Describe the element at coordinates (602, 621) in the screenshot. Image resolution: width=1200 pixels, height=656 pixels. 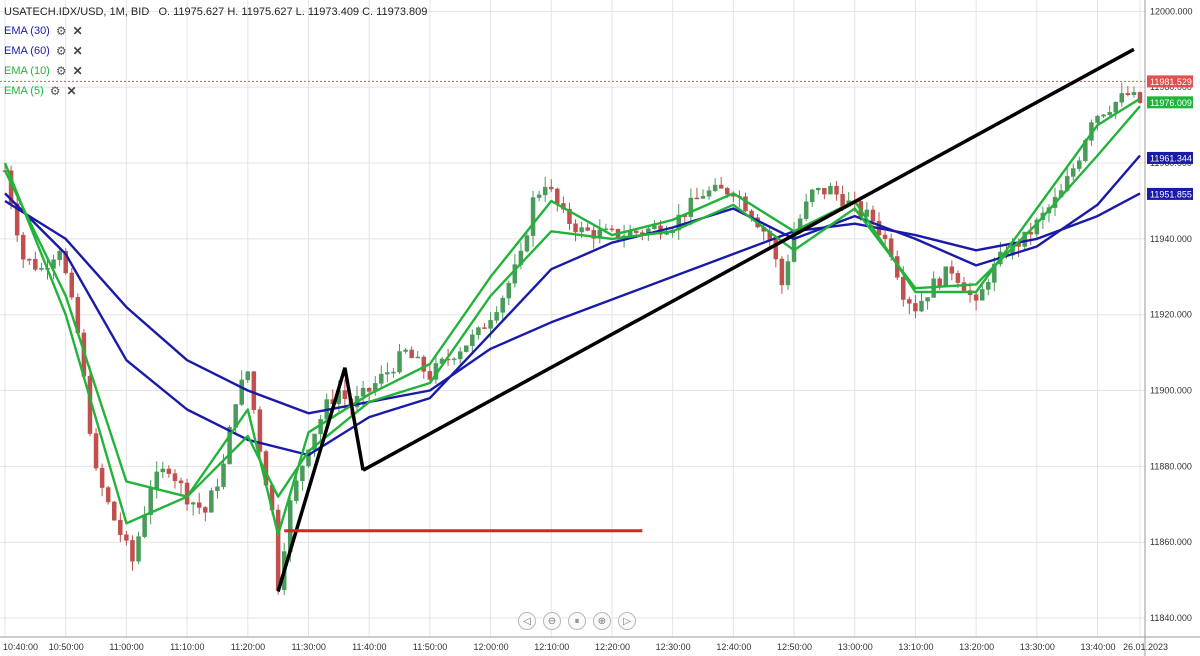
I see `zoom-in-icon: ⊕` at that location.